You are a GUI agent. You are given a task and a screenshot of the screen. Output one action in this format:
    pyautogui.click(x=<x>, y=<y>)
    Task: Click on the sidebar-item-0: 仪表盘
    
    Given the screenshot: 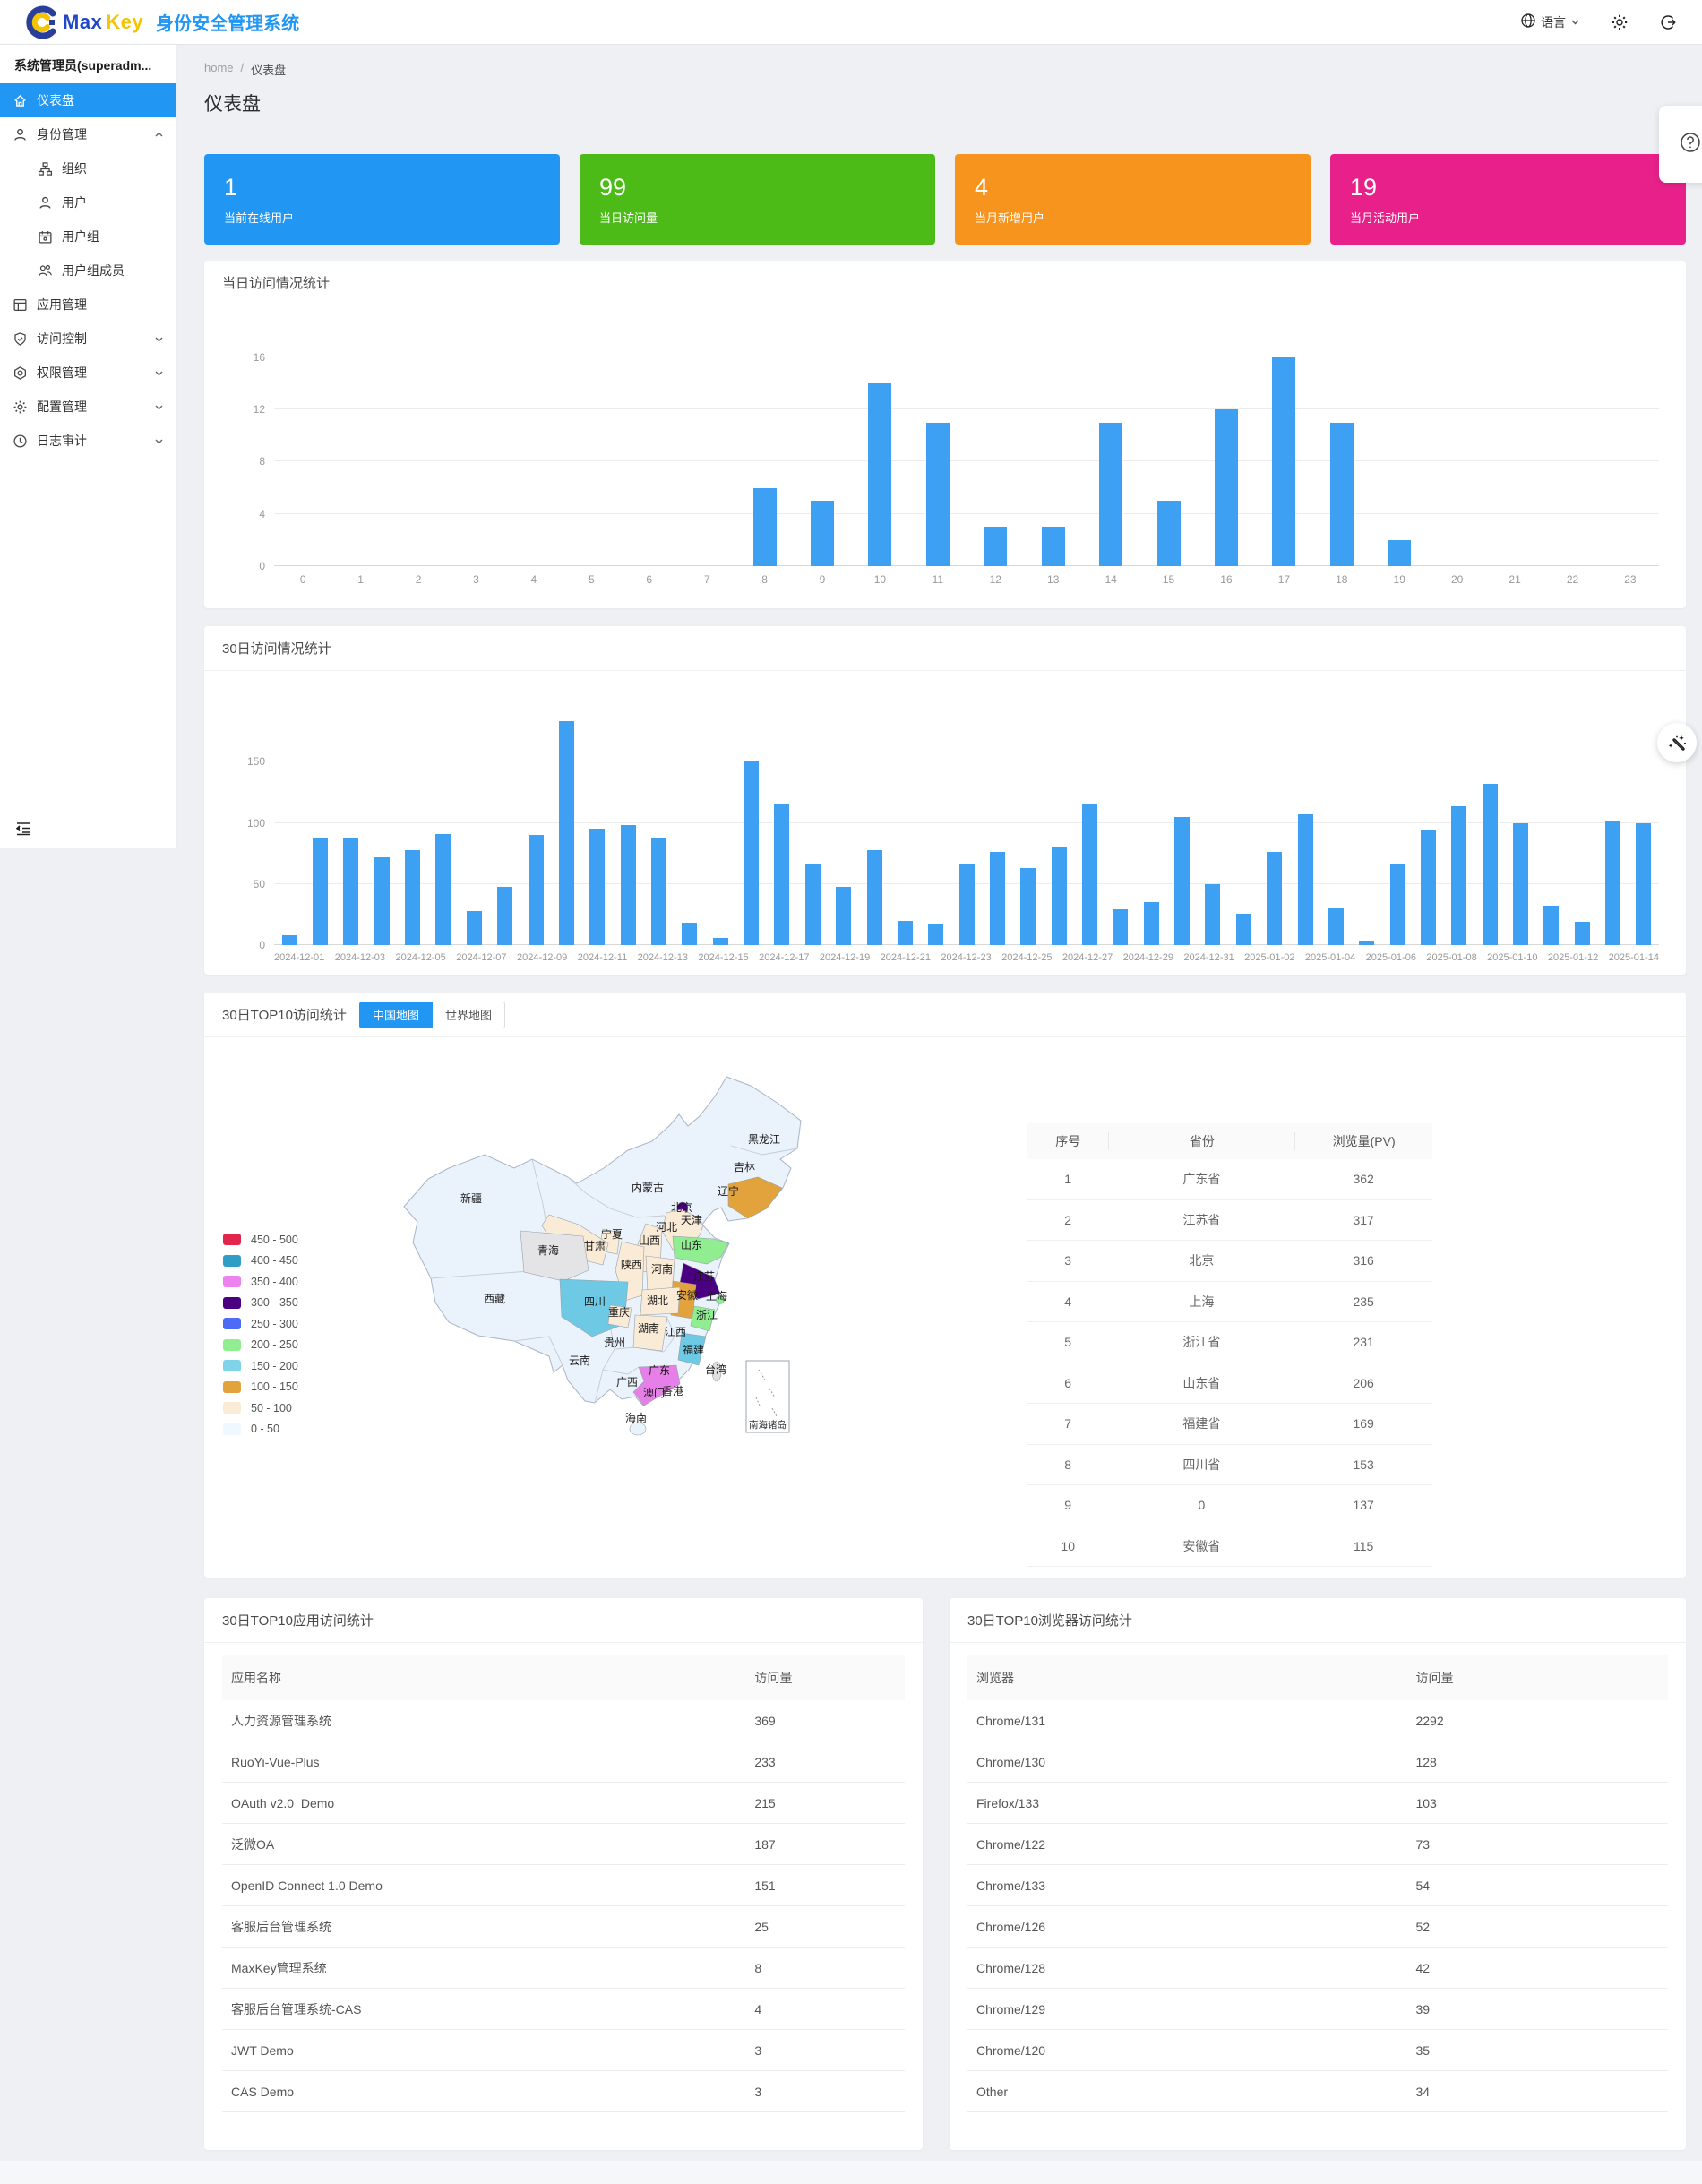 What is the action you would take?
    pyautogui.click(x=88, y=100)
    